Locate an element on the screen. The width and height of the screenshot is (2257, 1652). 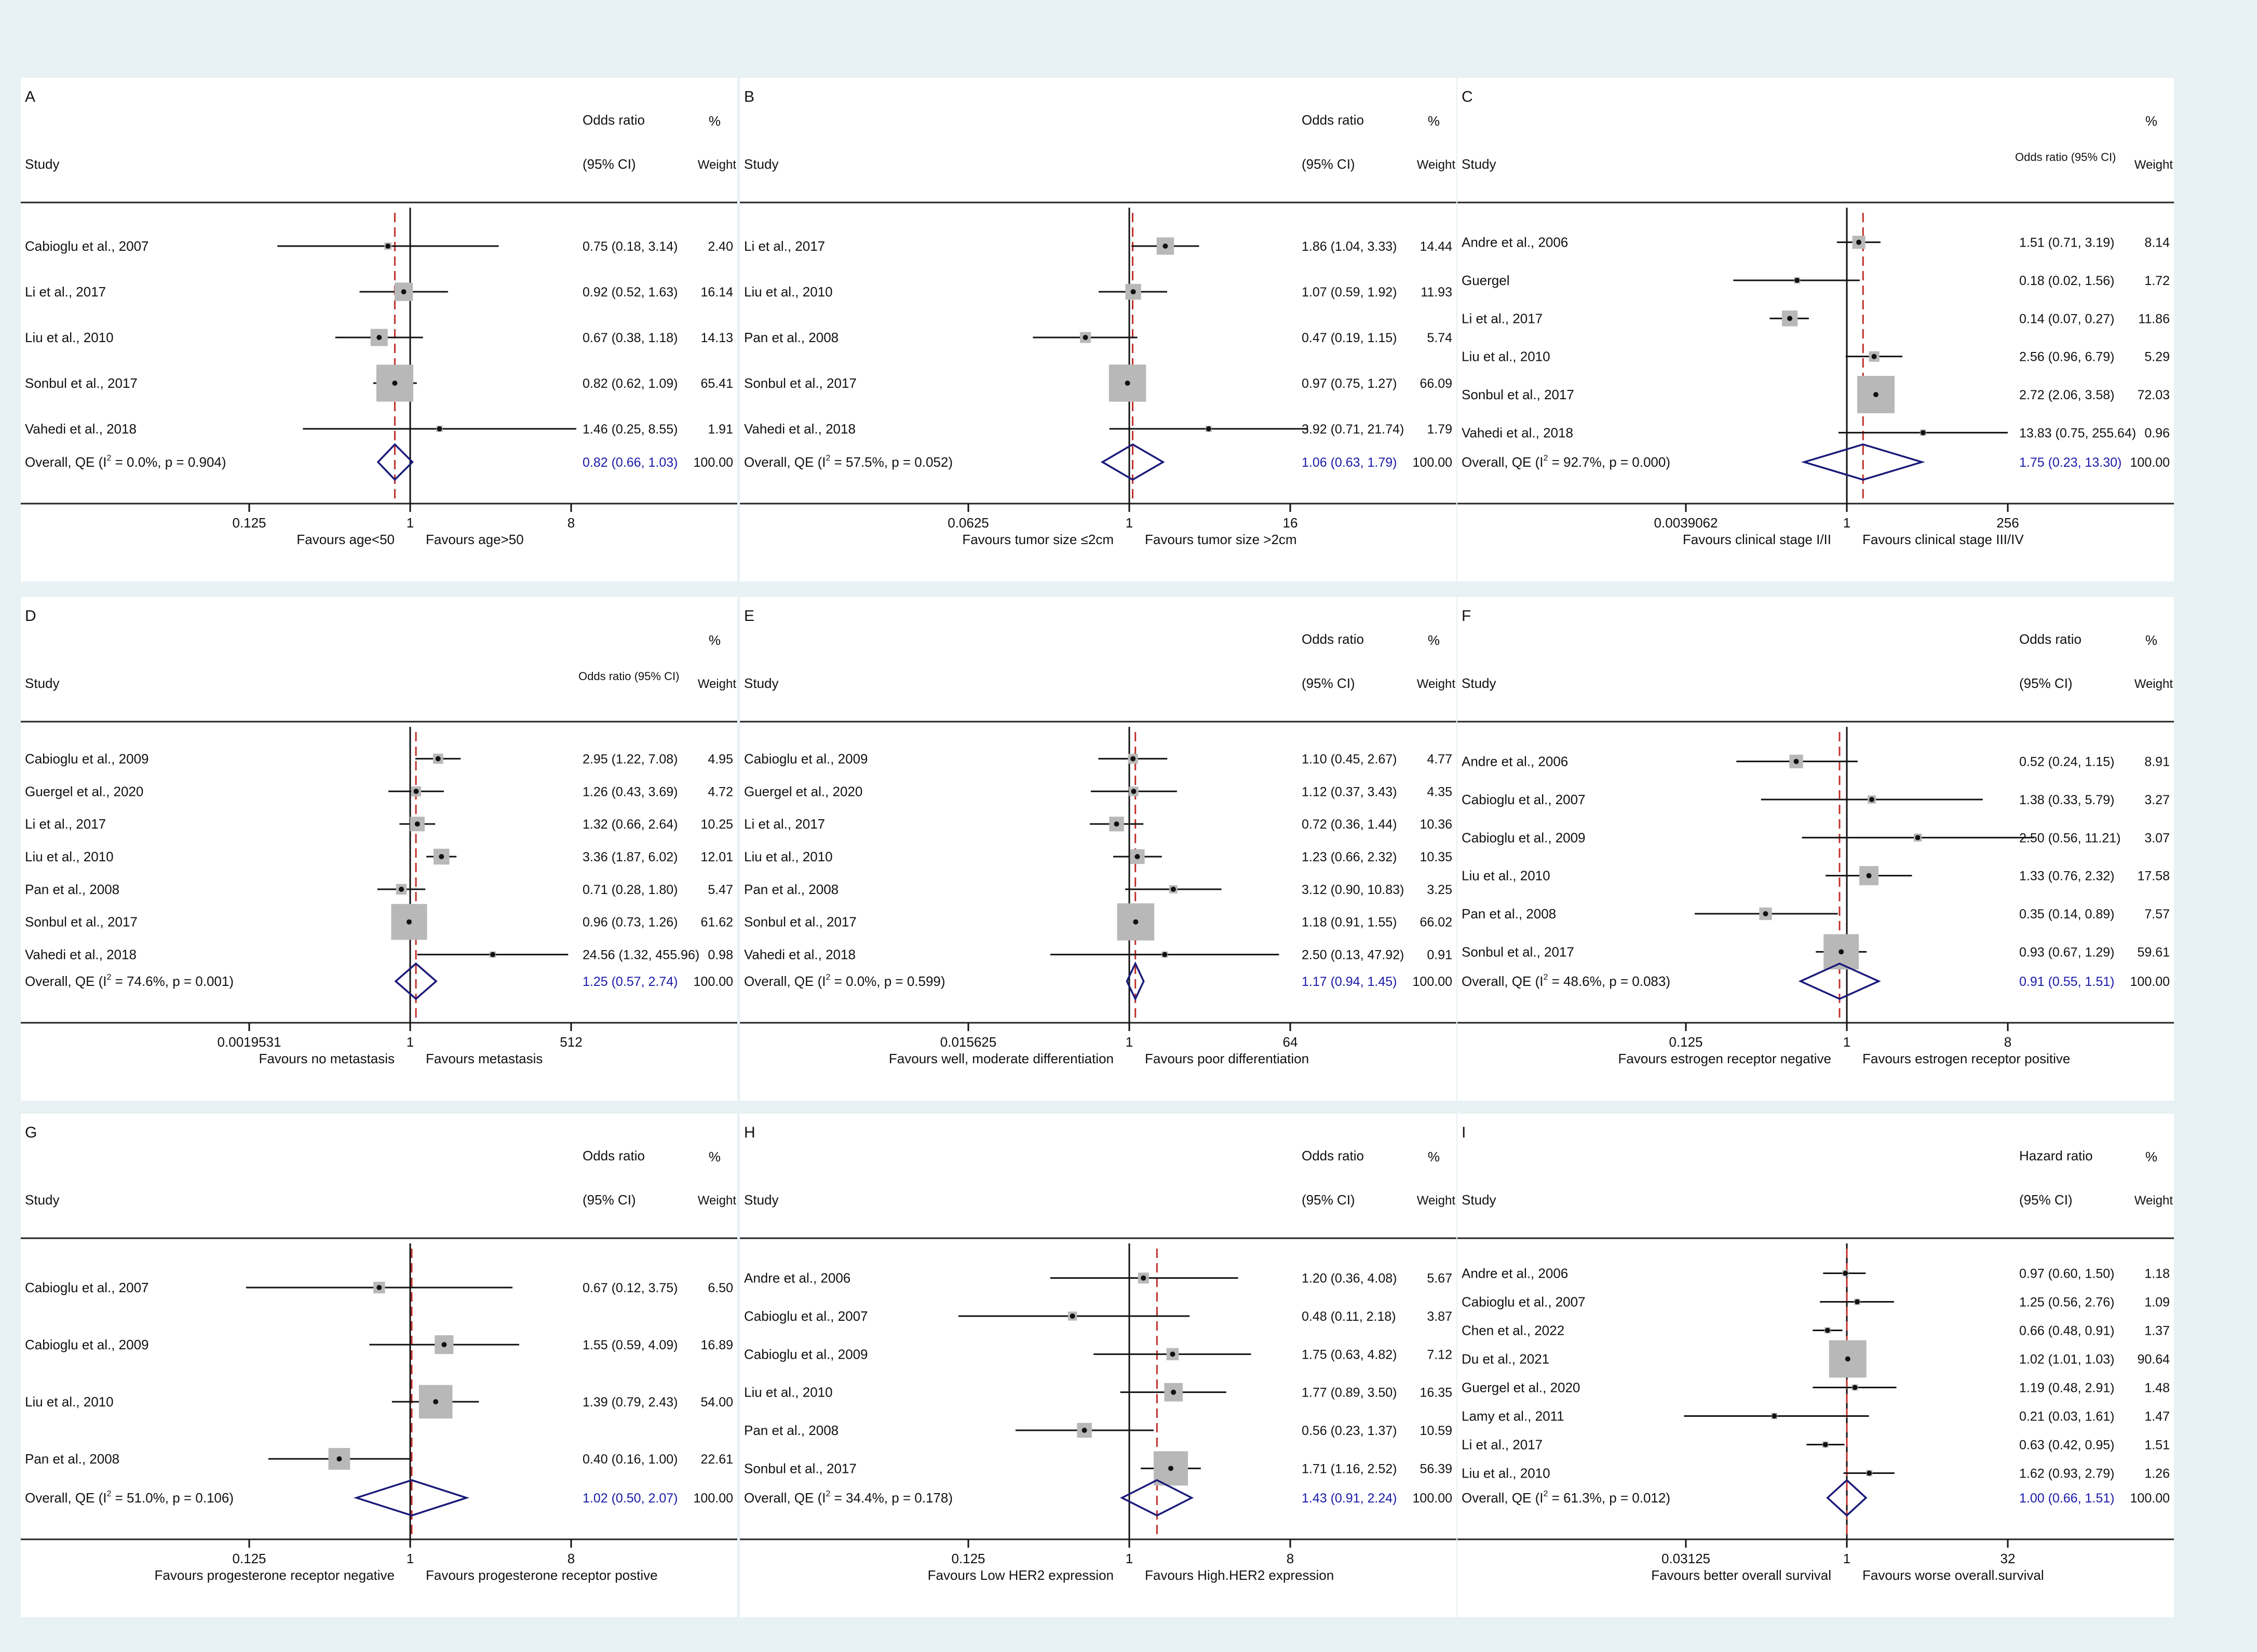
study-name: Vahedi et al., 2018 is located at coordinates (1517, 433).